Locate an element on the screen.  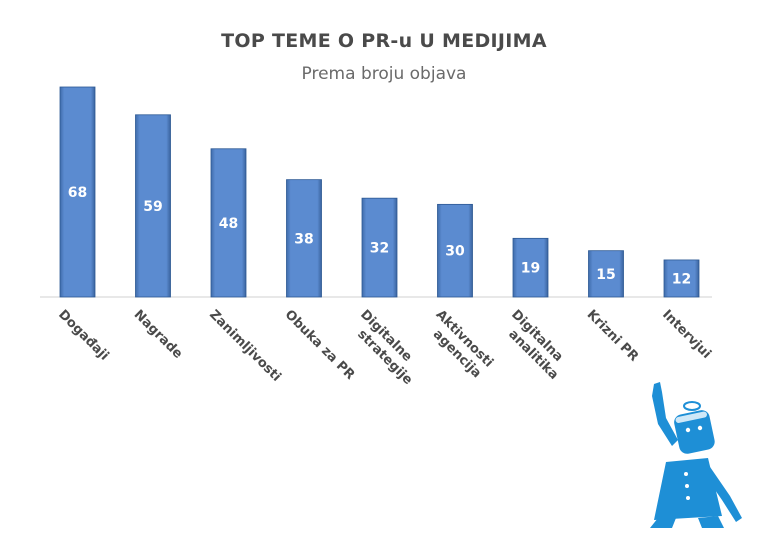
category-label: Nagrade is located at coordinates (158, 334).